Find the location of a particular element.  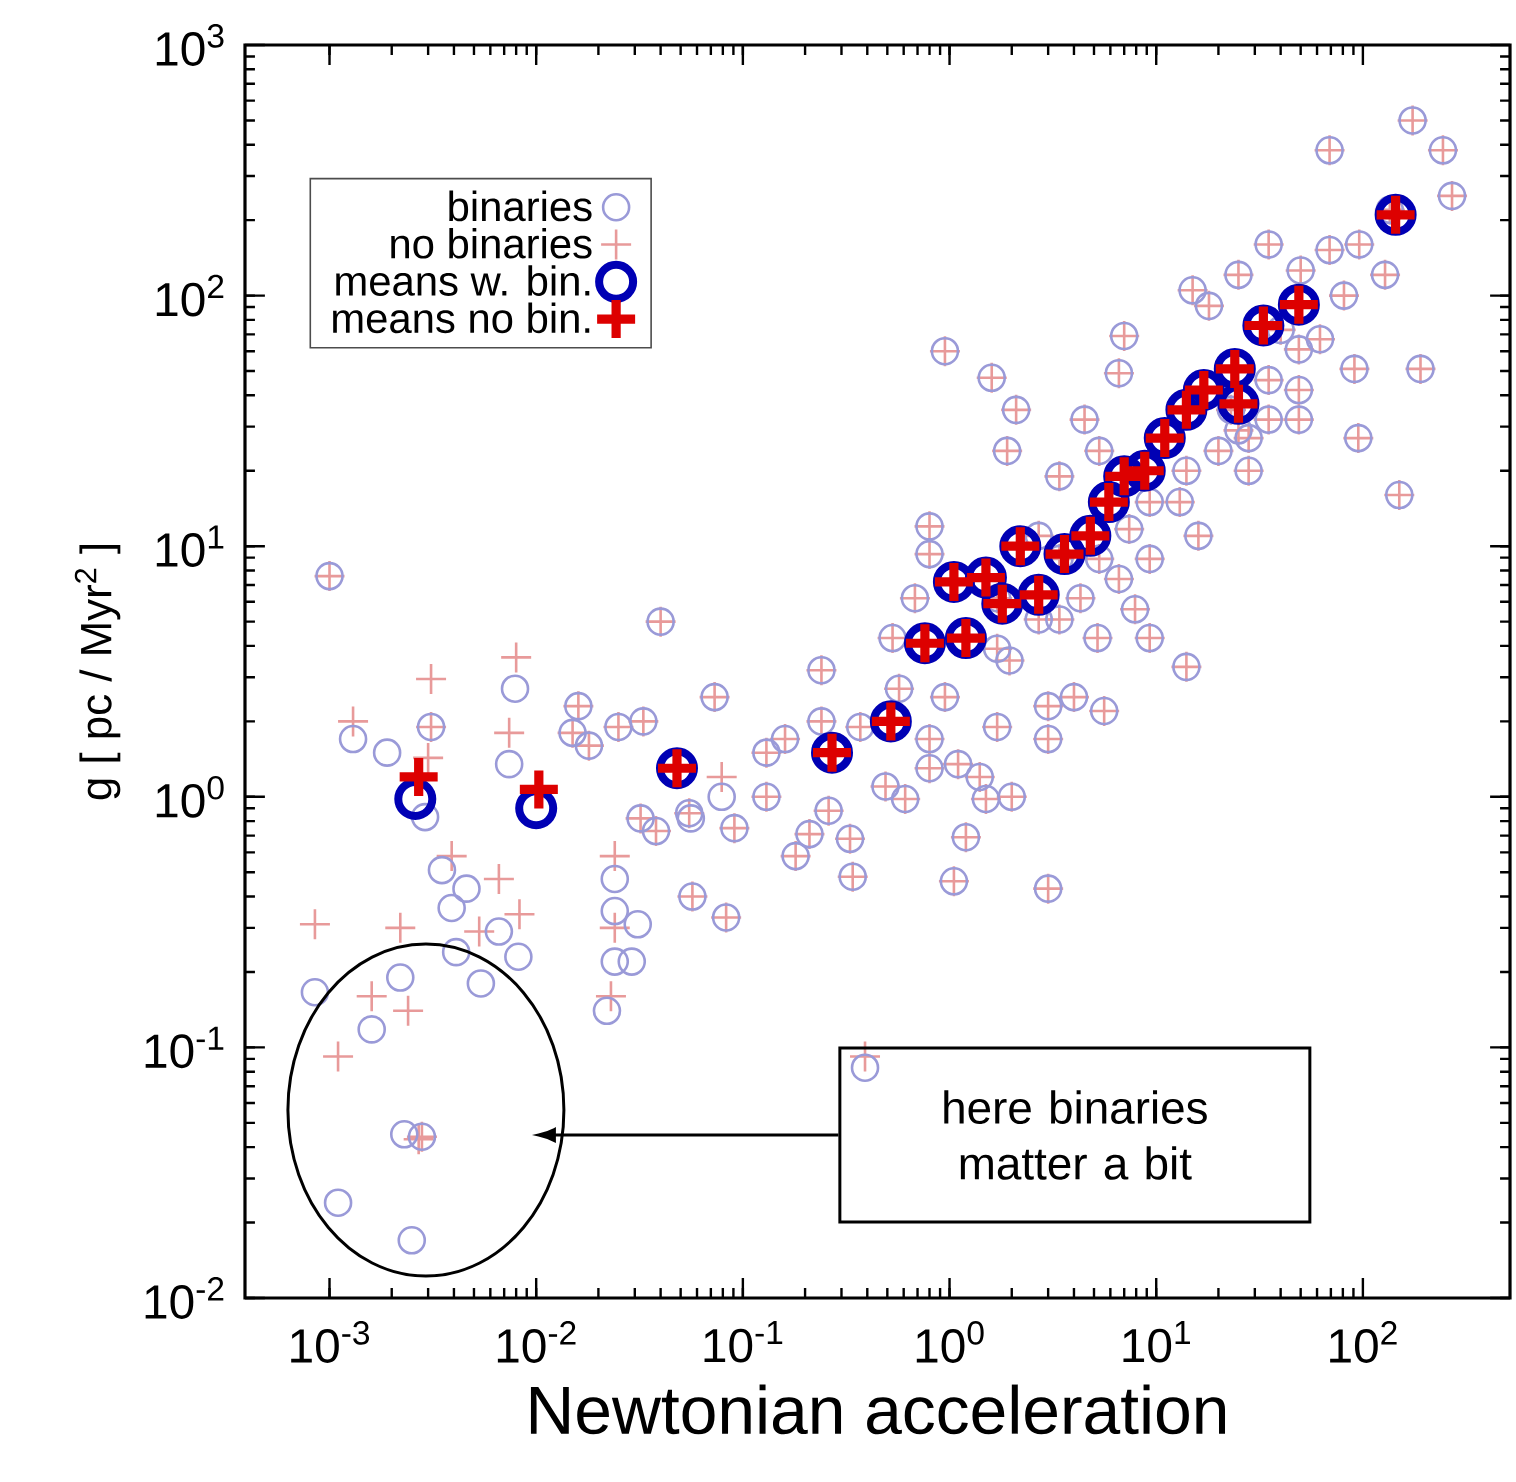

x-tick-label: 10$^{-3}$ is located at coordinates (330, 1342).